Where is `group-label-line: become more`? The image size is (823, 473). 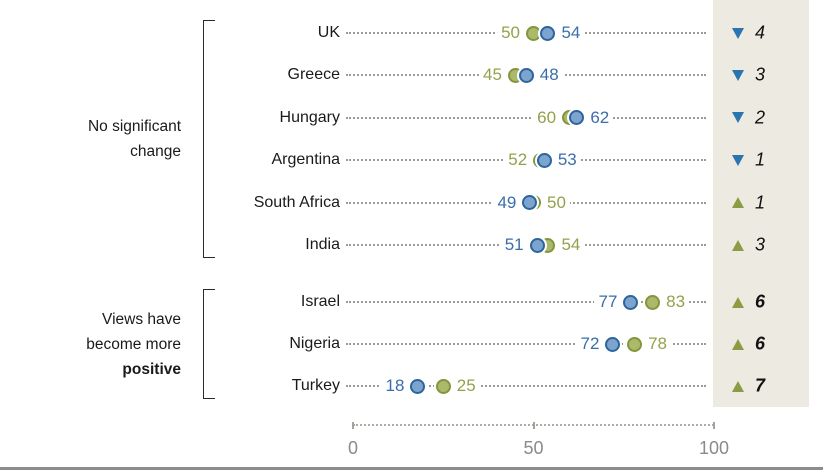 group-label-line: become more is located at coordinates (133, 344).